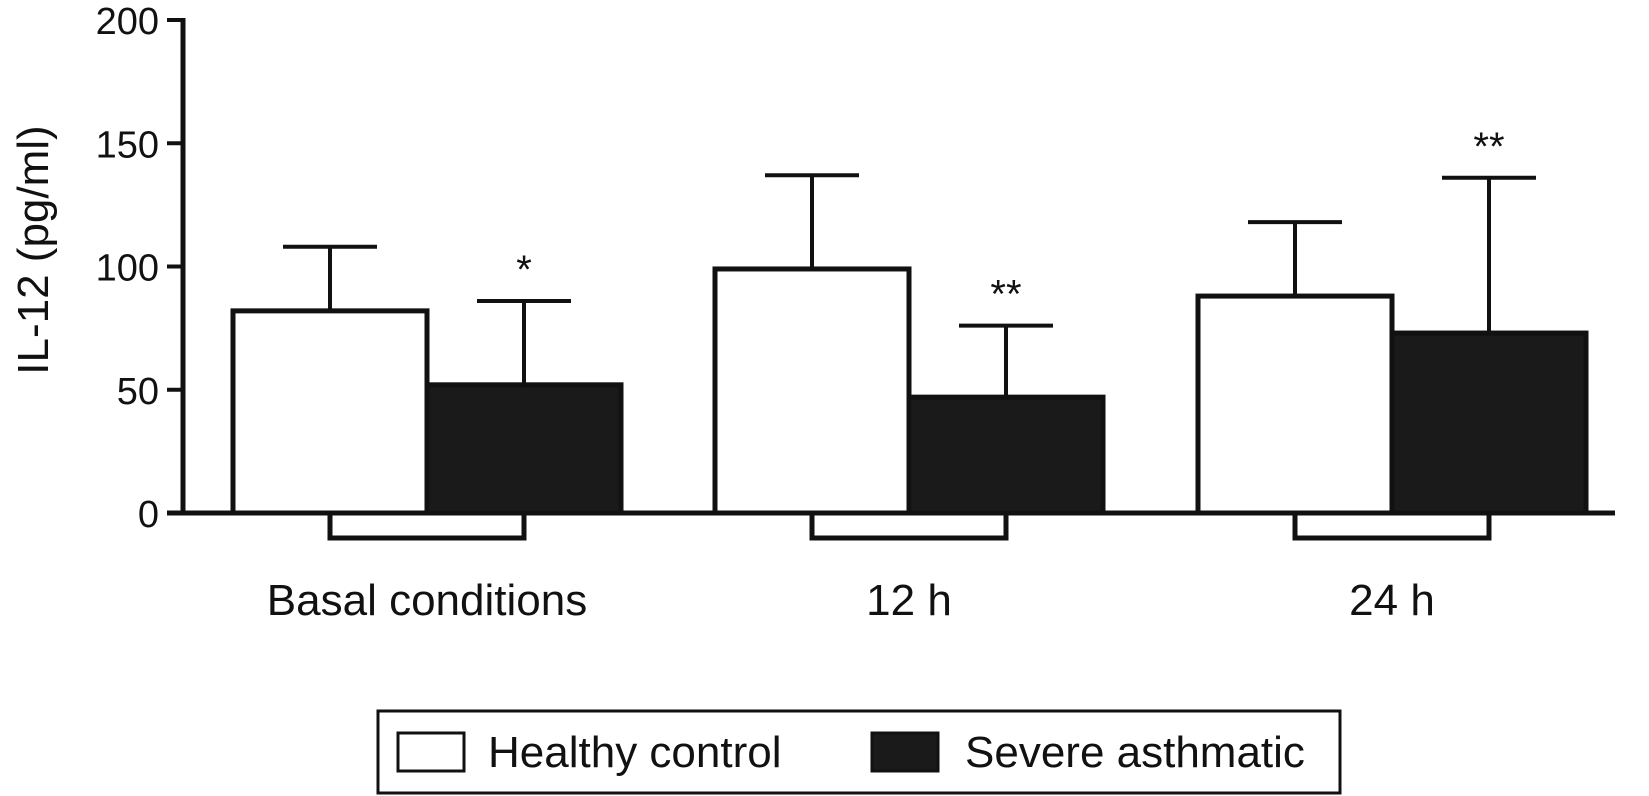 The height and width of the screenshot is (796, 1649). I want to click on y-tick-label: 100, so click(127, 269).